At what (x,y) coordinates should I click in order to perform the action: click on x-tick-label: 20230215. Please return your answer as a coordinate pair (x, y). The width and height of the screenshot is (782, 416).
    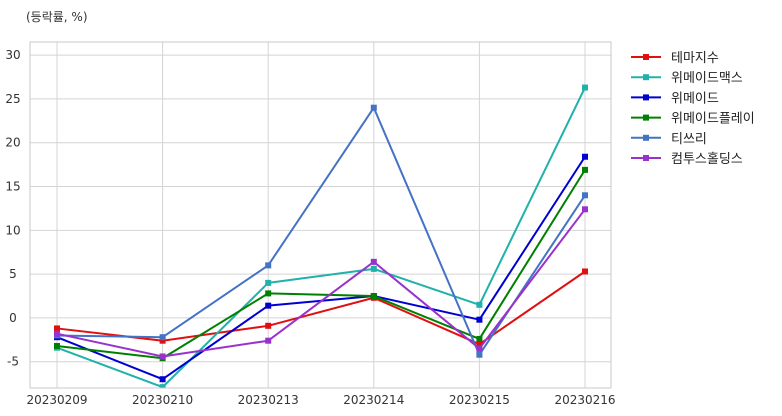
    Looking at the image, I should click on (479, 400).